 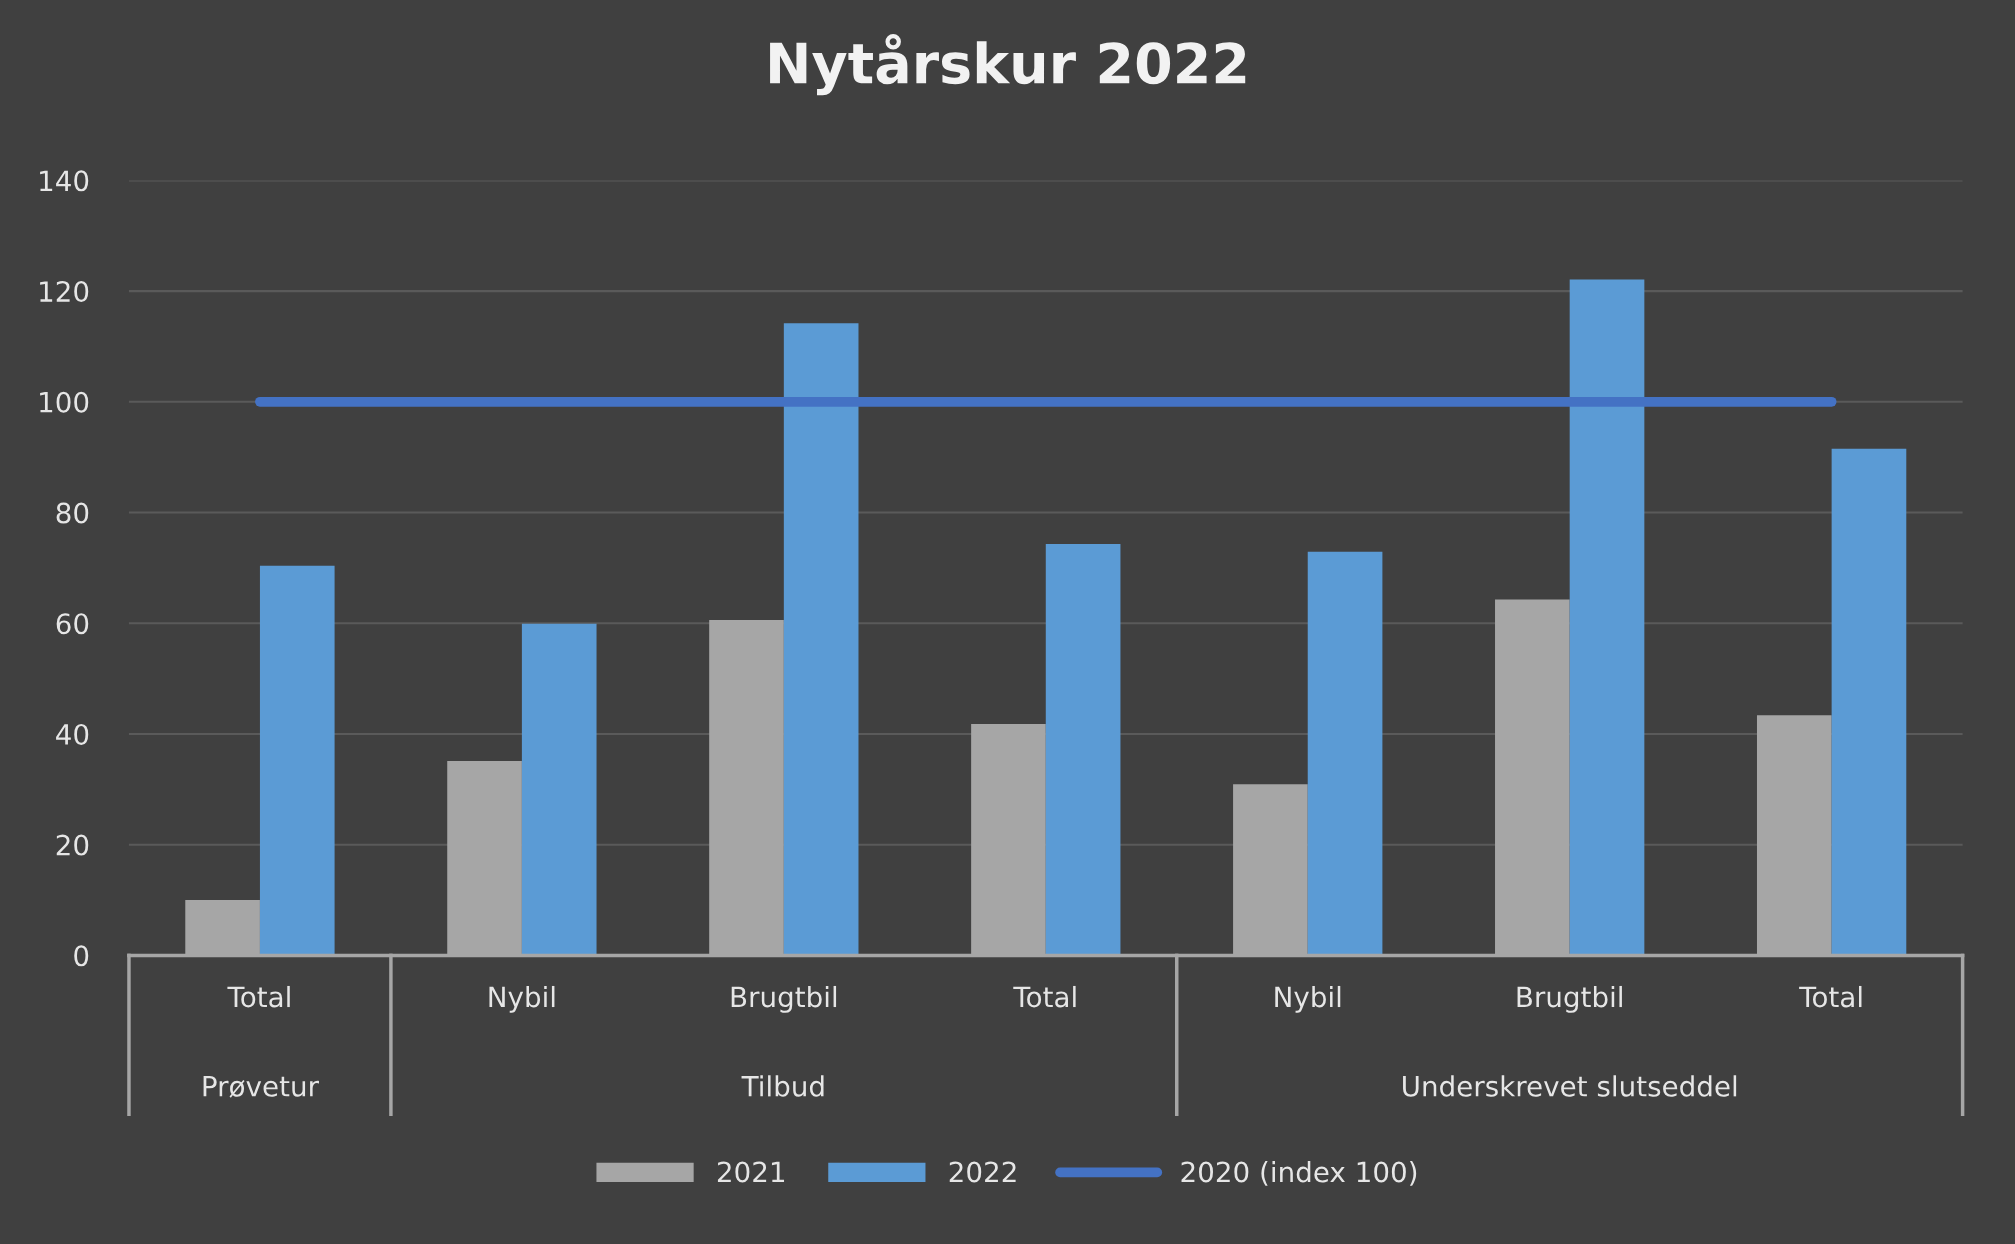 What do you see at coordinates (72, 624) in the screenshot?
I see `y-tick-label: 60` at bounding box center [72, 624].